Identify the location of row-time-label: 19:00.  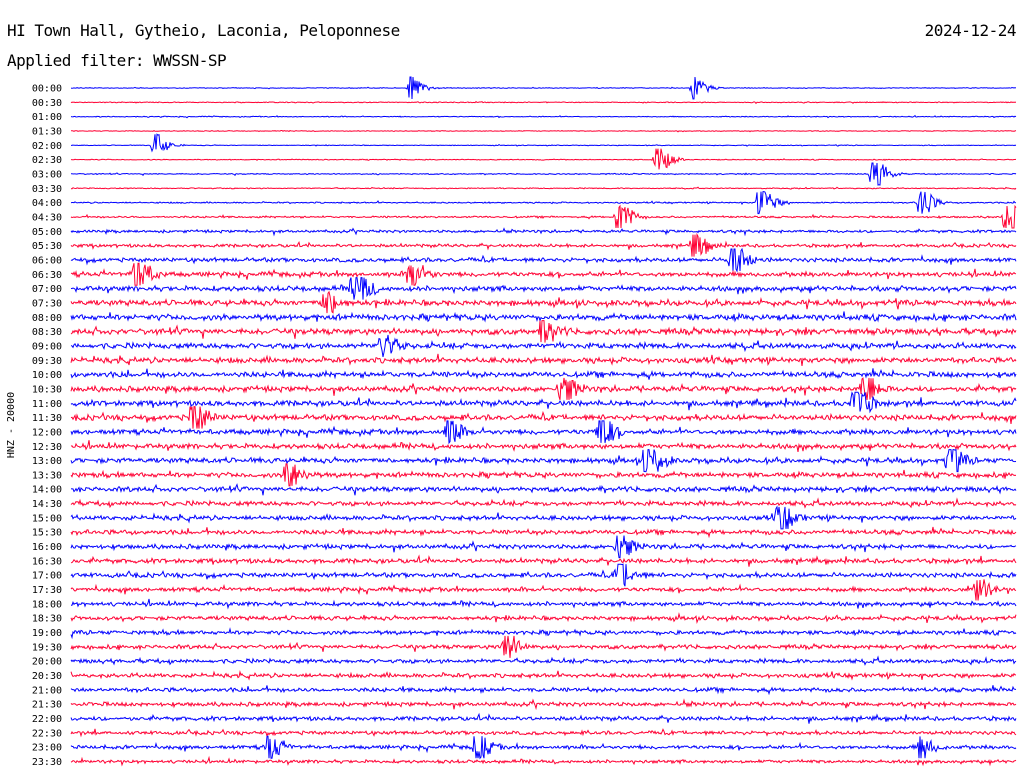
(47, 633).